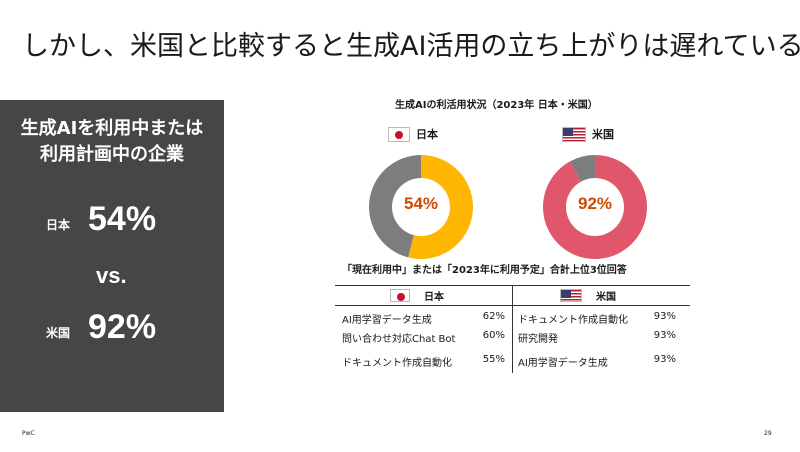  I want to click on japan-item-2-name: 問い合わせ対応Chat Bot, so click(399, 339).